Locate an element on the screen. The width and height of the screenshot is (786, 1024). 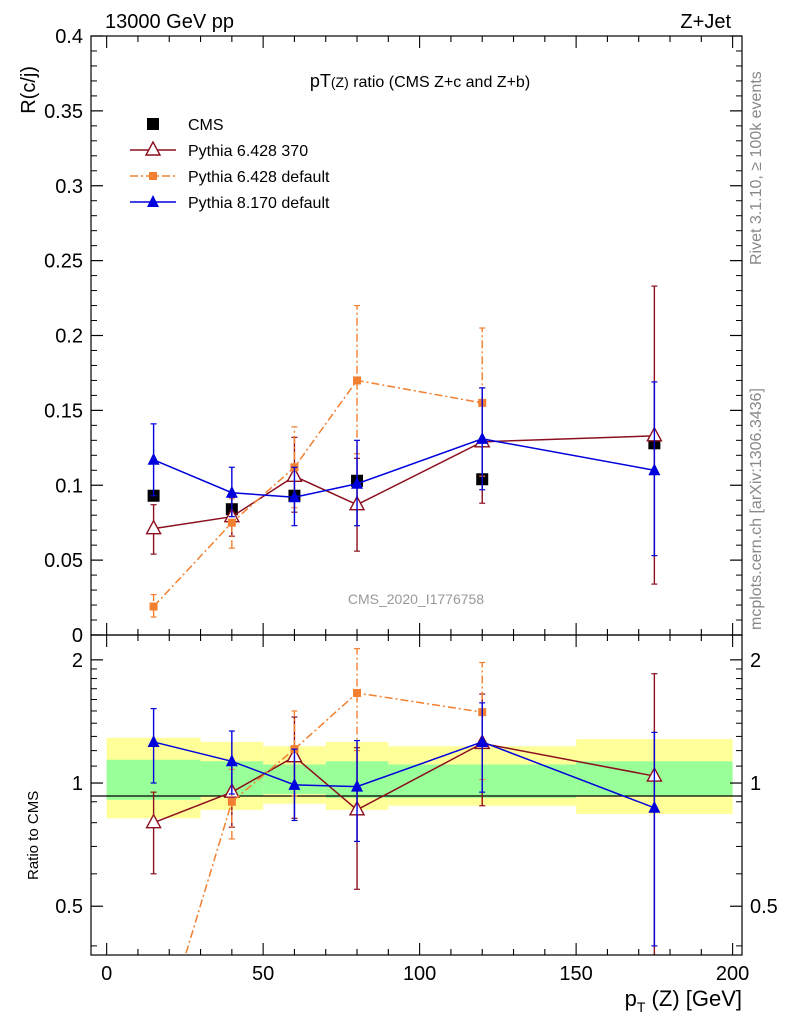
chart-title: pT(Z) ratio (CMS Z+c and Z+b) is located at coordinates (420, 81).